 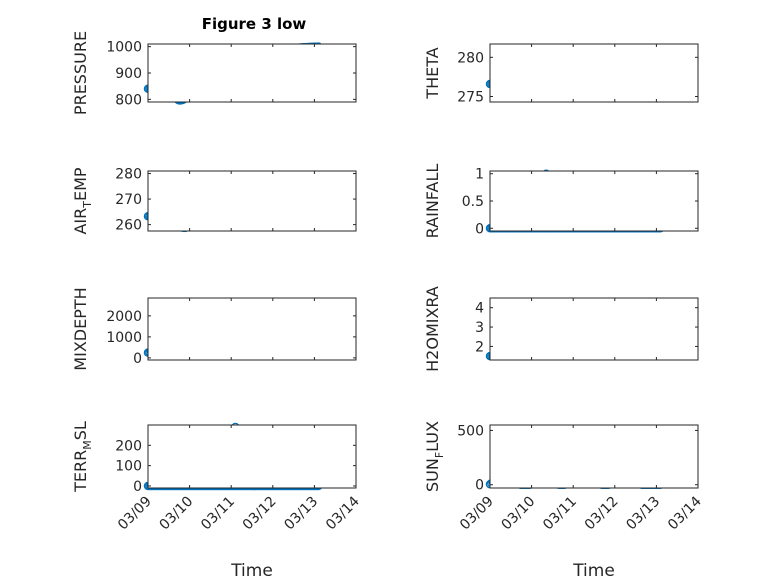 I want to click on y-label-text: THETA, so click(x=432, y=73).